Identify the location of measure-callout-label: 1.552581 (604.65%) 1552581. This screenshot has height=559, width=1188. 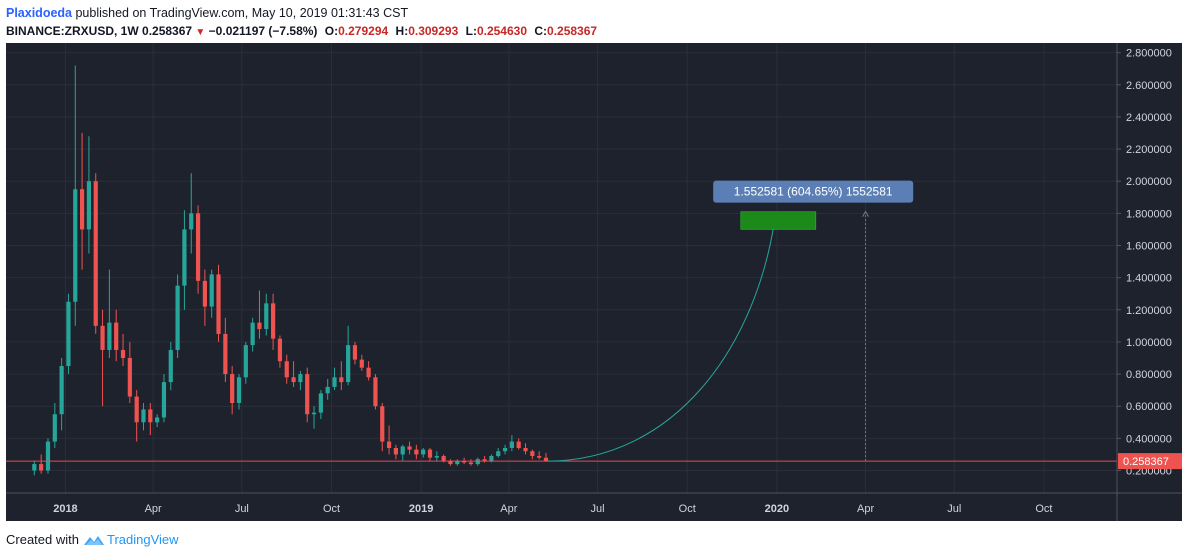
(813, 192).